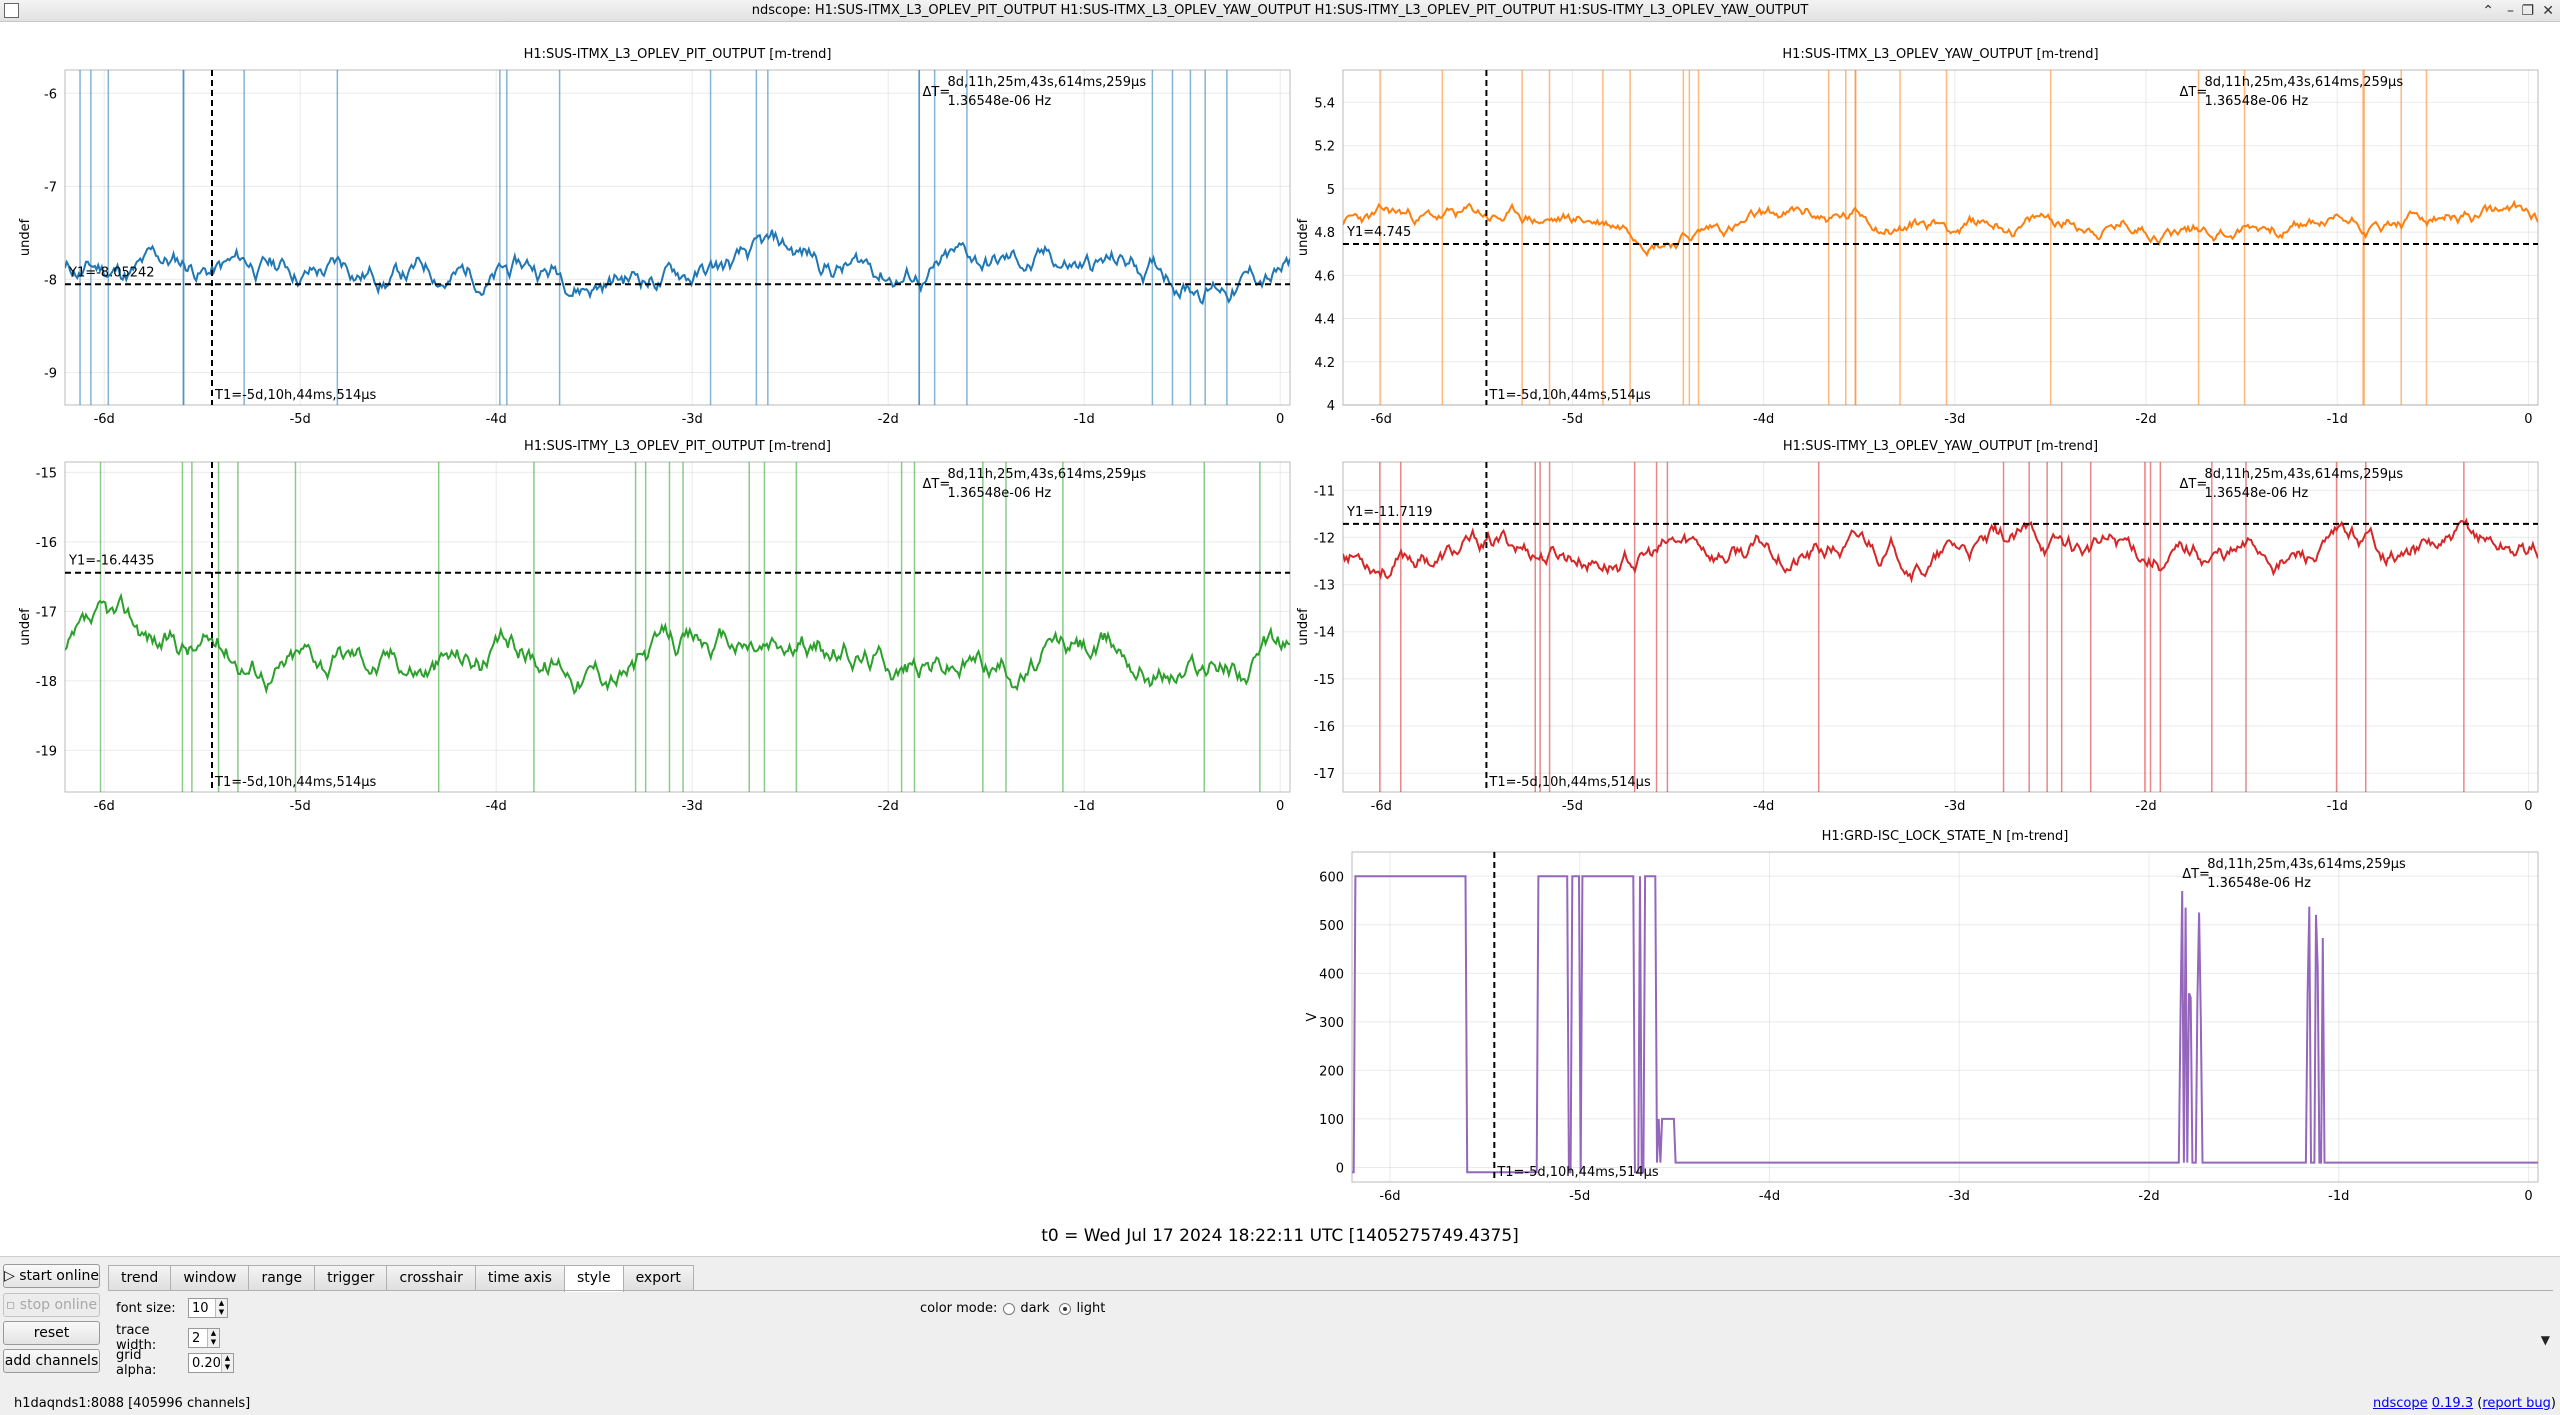  Describe the element at coordinates (1378, 232) in the screenshot. I see `y-cursor-label: Y1=4.745` at that location.